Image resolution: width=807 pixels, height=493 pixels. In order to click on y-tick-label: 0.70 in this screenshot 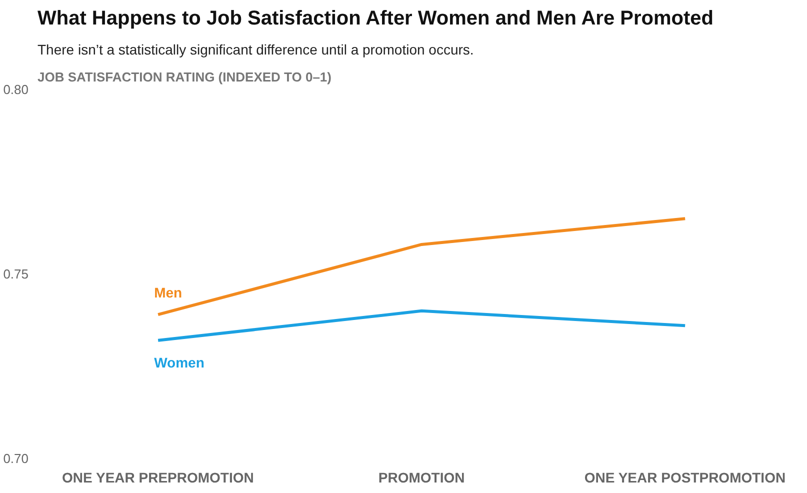, I will do `click(16, 458)`.